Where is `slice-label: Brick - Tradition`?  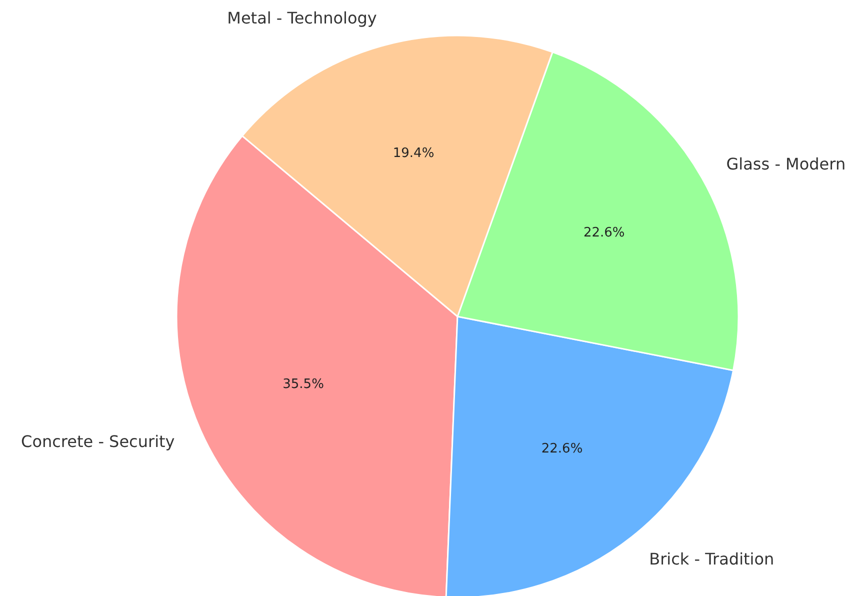 slice-label: Brick - Tradition is located at coordinates (711, 559).